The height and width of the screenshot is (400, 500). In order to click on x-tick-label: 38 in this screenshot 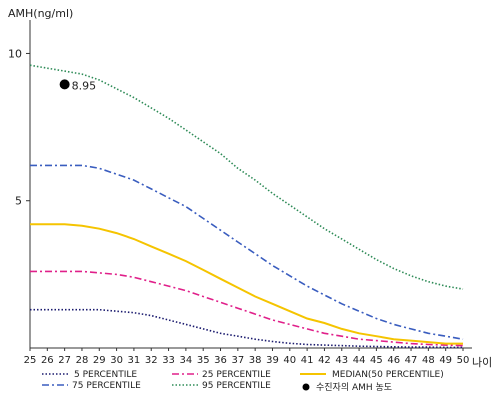, I will do `click(255, 360)`.